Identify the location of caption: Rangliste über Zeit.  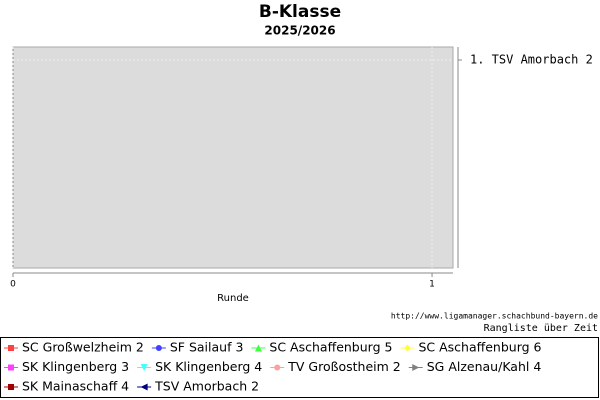
(541, 328).